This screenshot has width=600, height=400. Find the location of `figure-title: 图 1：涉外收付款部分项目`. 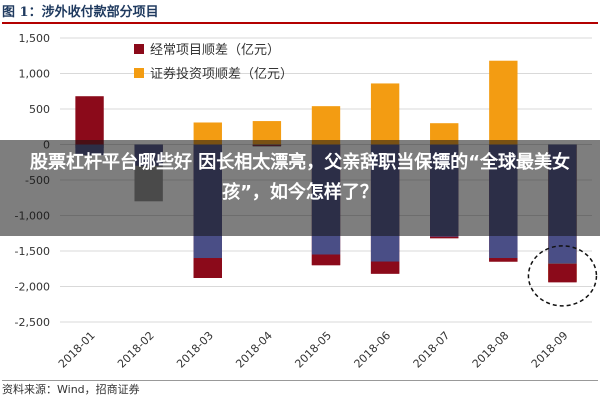

figure-title: 图 1：涉外收付款部分项目 is located at coordinates (300, 13).